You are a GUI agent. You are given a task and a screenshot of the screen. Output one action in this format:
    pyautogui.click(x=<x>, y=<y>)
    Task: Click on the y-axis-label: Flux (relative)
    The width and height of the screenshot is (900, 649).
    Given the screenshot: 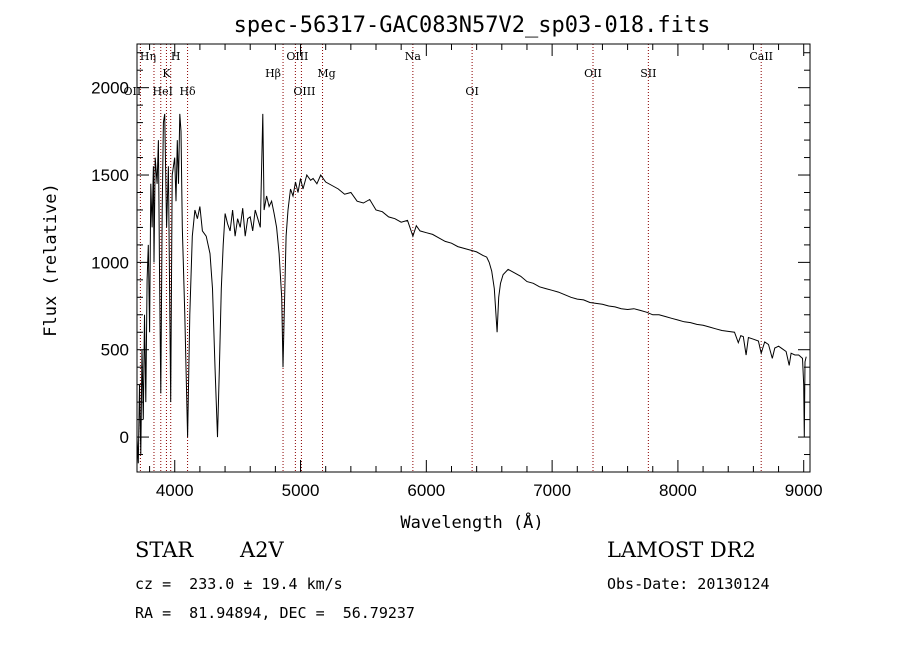 What is the action you would take?
    pyautogui.click(x=51, y=260)
    